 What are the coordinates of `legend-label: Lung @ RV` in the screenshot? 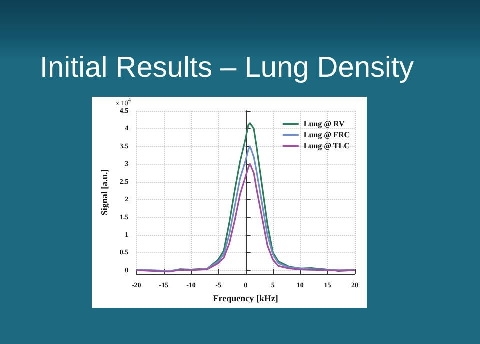 It's located at (325, 124).